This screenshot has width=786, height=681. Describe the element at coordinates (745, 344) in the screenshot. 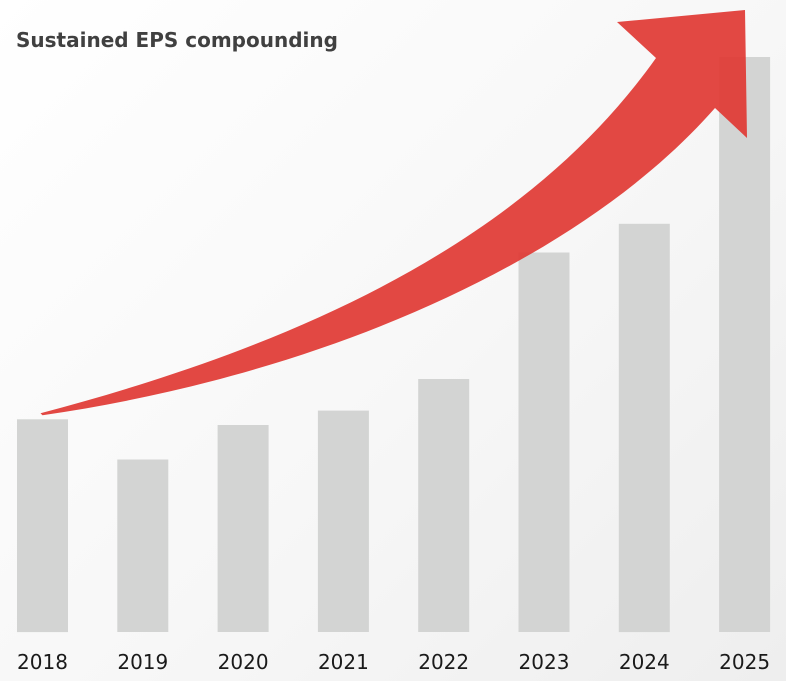

I see `bar-2025` at that location.